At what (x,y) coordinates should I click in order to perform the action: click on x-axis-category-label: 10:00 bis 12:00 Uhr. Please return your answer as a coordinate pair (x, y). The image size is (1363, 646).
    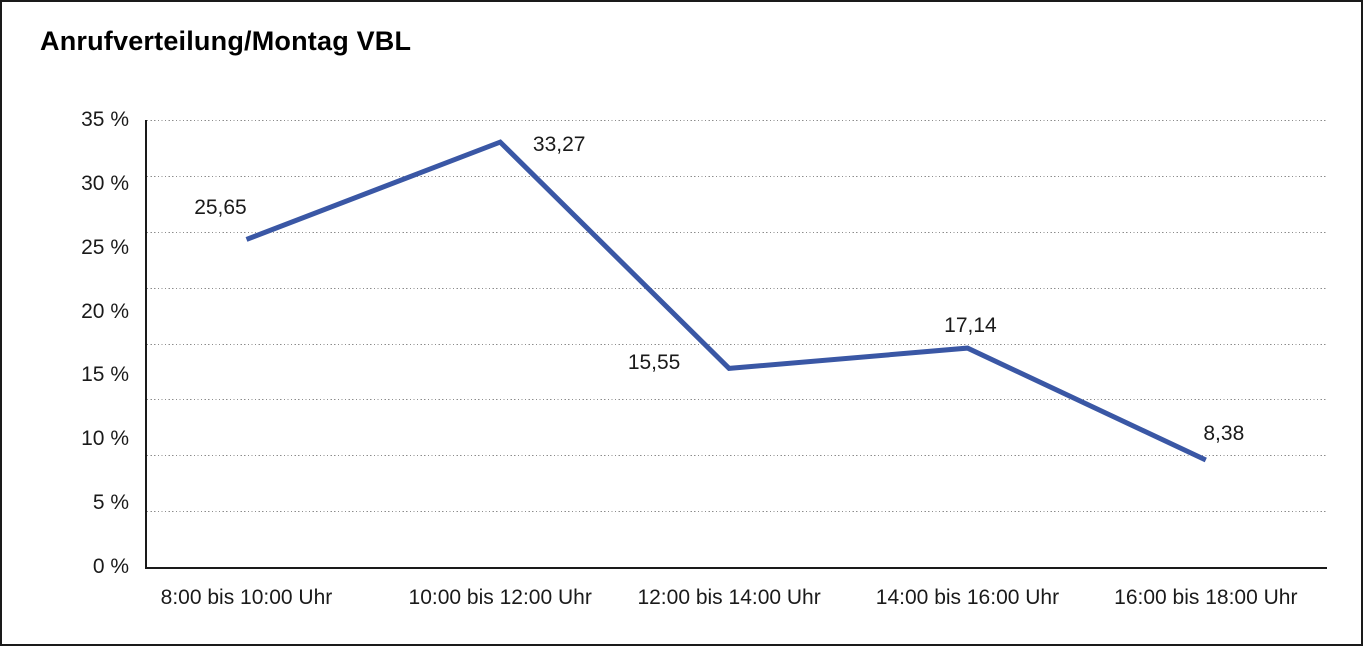
    Looking at the image, I should click on (500, 597).